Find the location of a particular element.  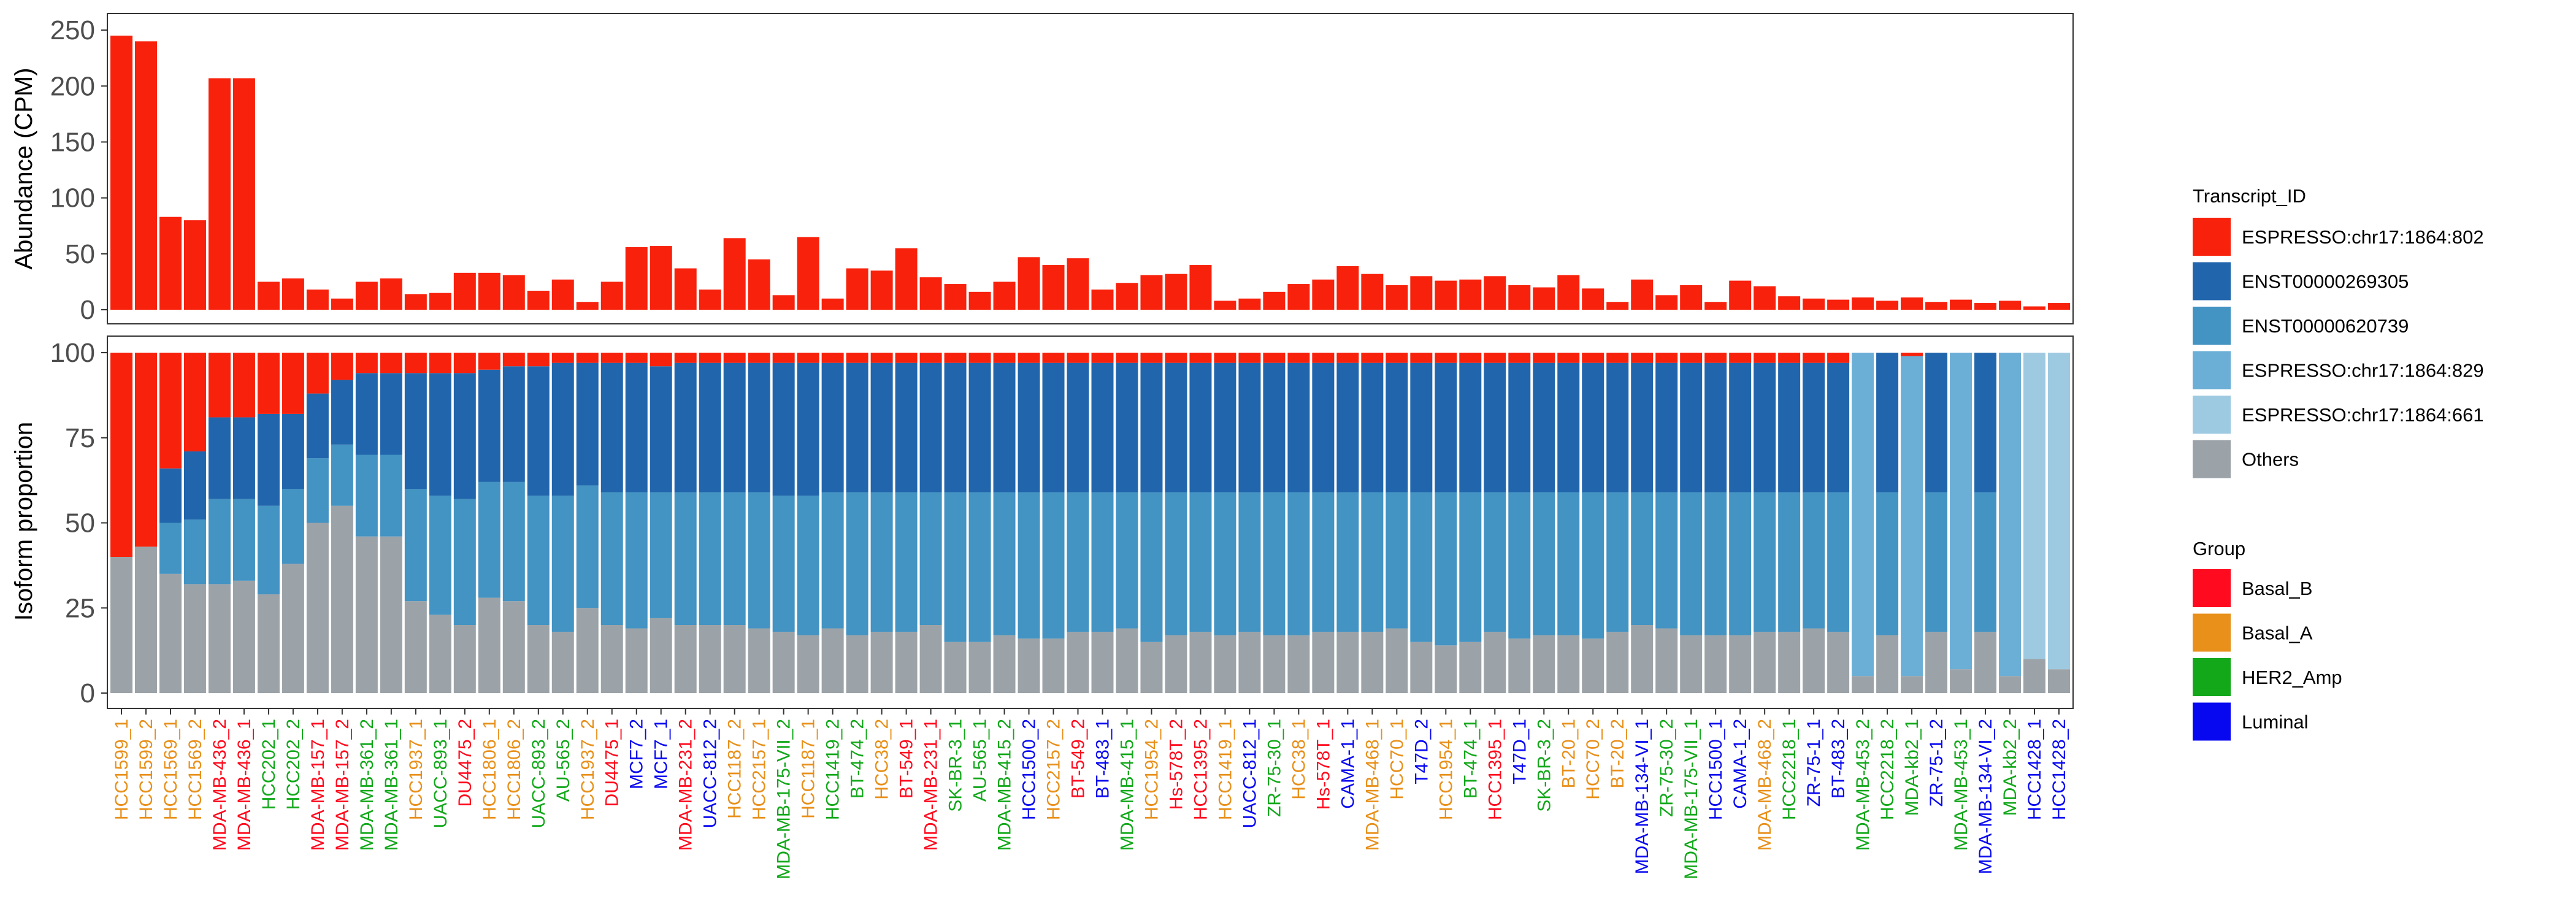

x-tick-label: HCC1395_1 is located at coordinates (1495, 769).